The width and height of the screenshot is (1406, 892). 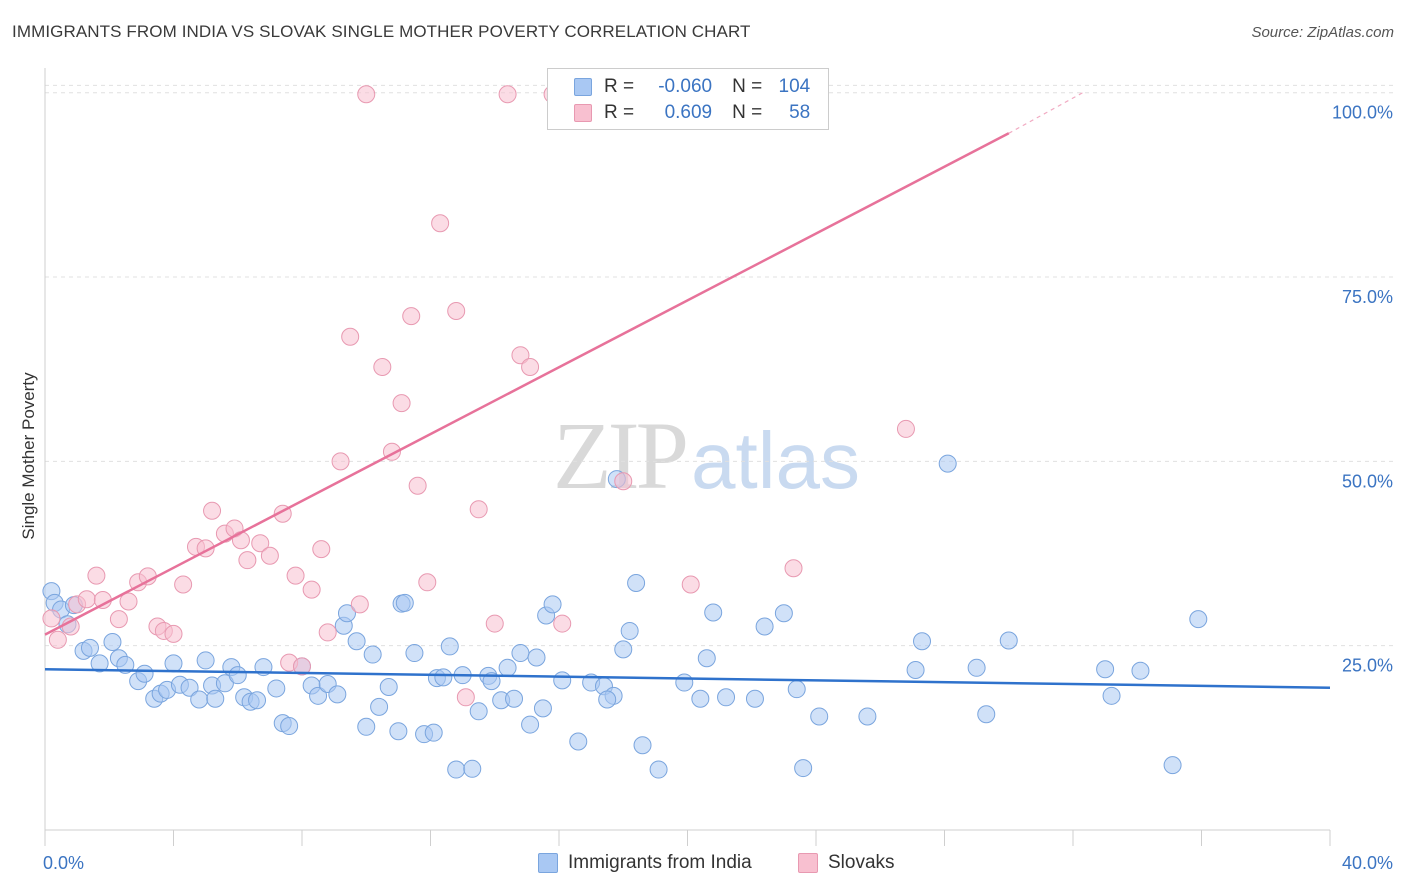 What do you see at coordinates (687, 678) in the screenshot?
I see `trend-line` at bounding box center [687, 678].